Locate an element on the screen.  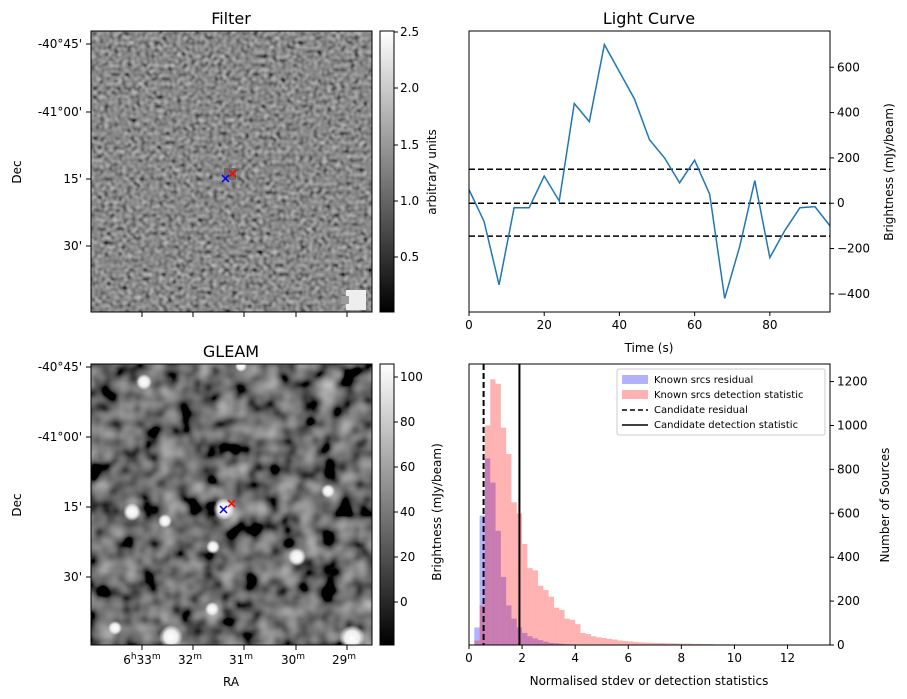
histogram-yticks: 0 200 400 600 800 1000 1200 is located at coordinates (849, 513).